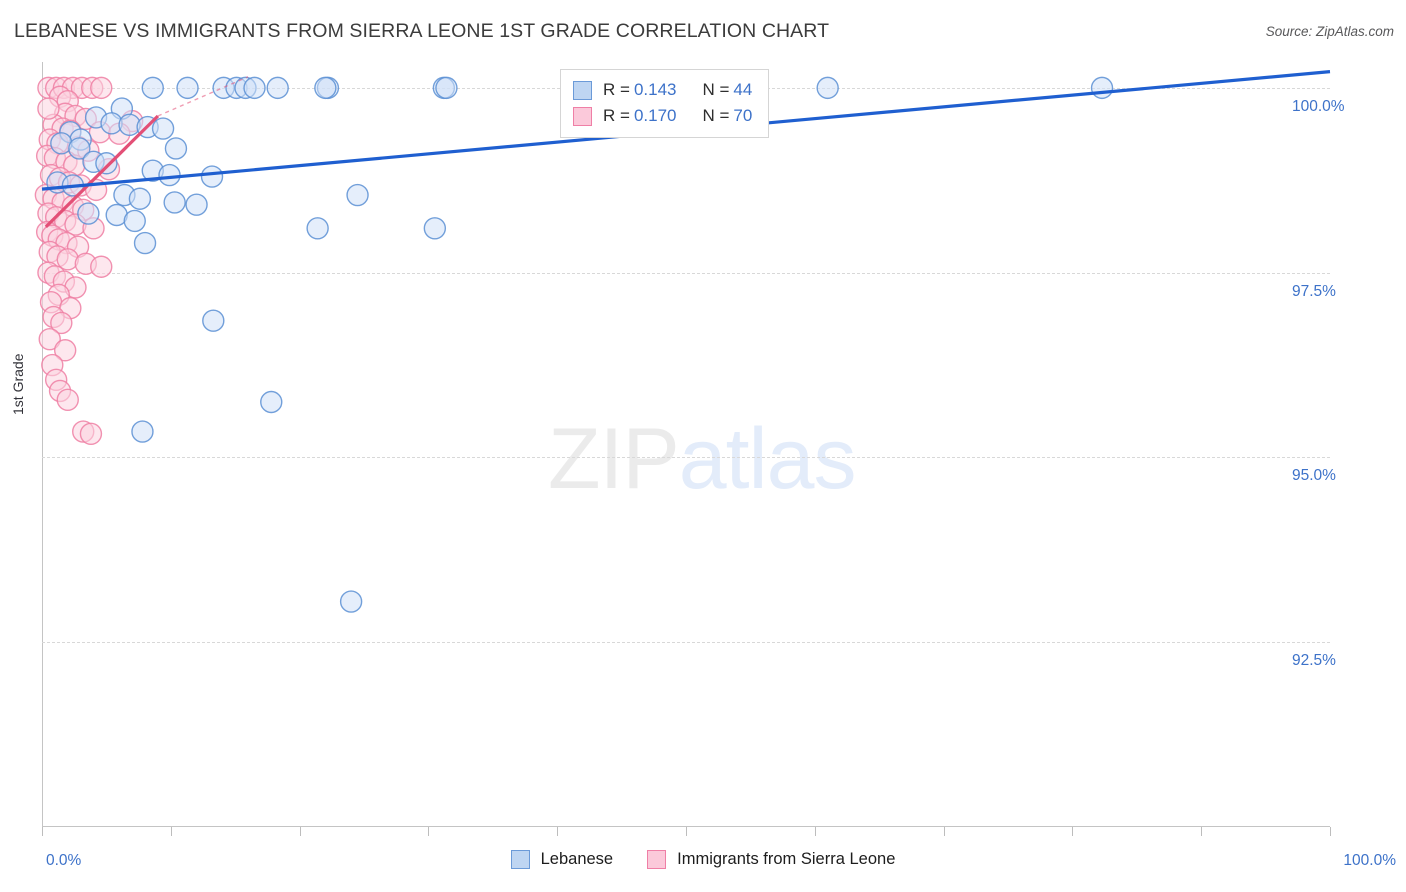 This screenshot has height=892, width=1406. Describe the element at coordinates (743, 115) in the screenshot. I see `stats-n-value-sierra-leone: 70` at that location.